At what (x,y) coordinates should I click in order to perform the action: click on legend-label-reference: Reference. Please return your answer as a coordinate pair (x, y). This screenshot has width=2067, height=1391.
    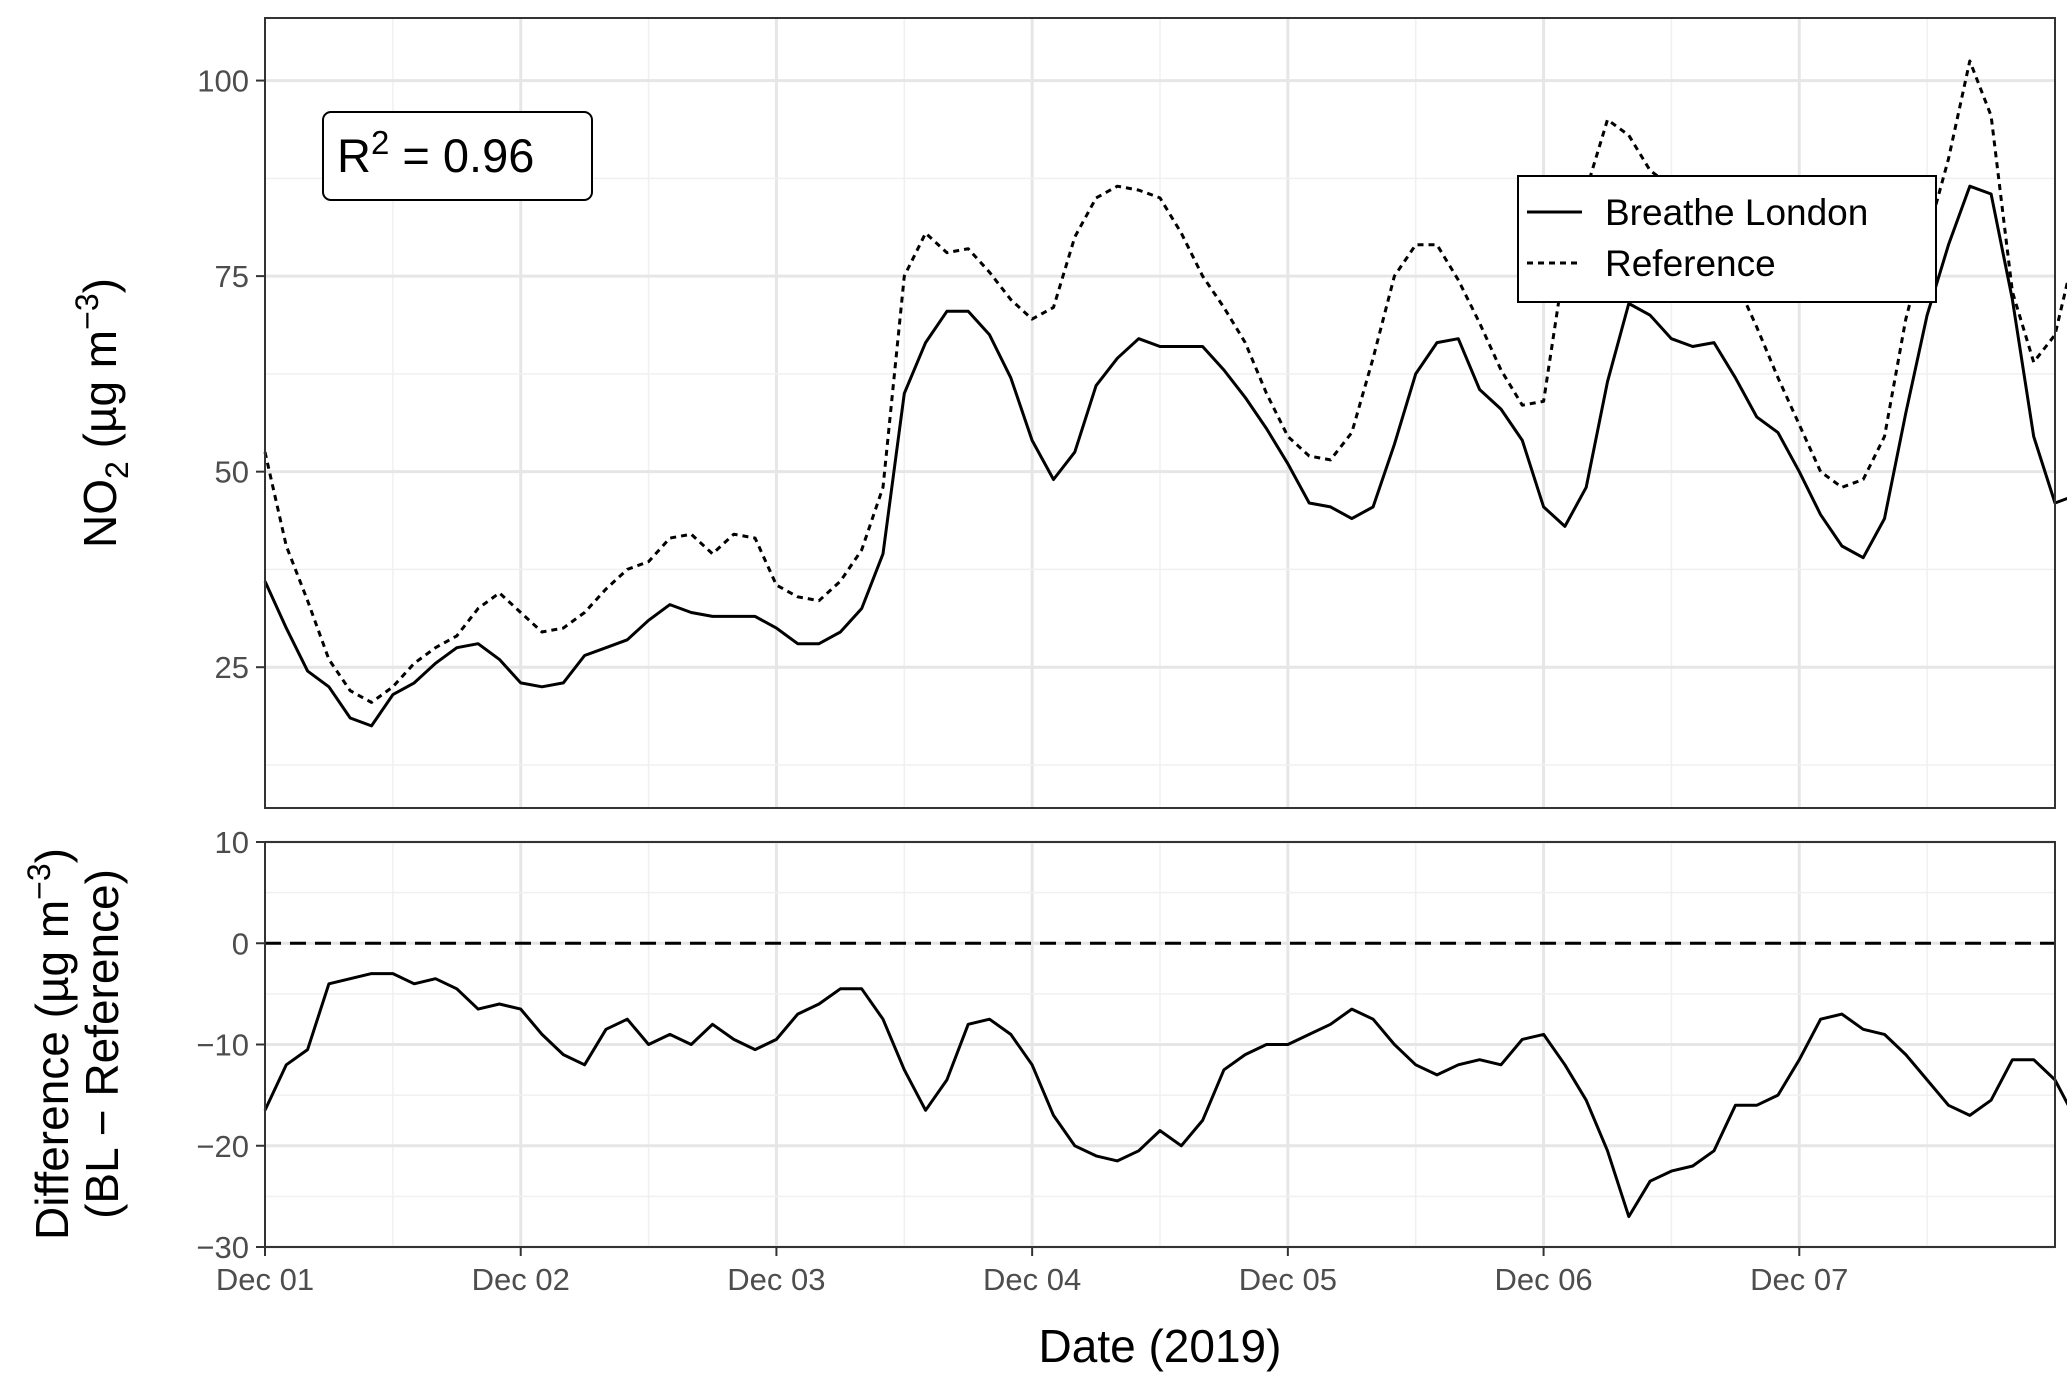
    Looking at the image, I should click on (1690, 263).